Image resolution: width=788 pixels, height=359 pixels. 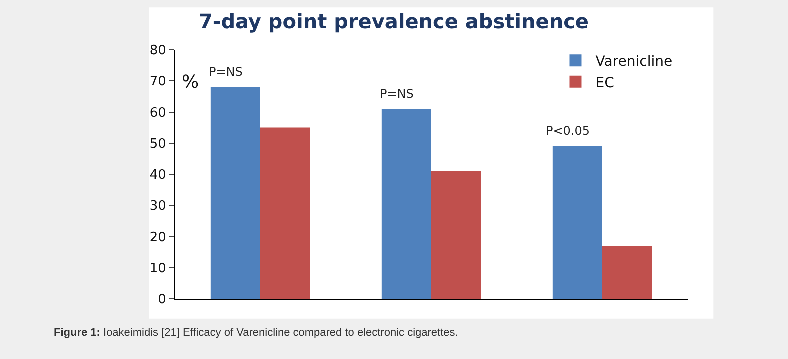 What do you see at coordinates (158, 268) in the screenshot?
I see `y-tick-label: 10` at bounding box center [158, 268].